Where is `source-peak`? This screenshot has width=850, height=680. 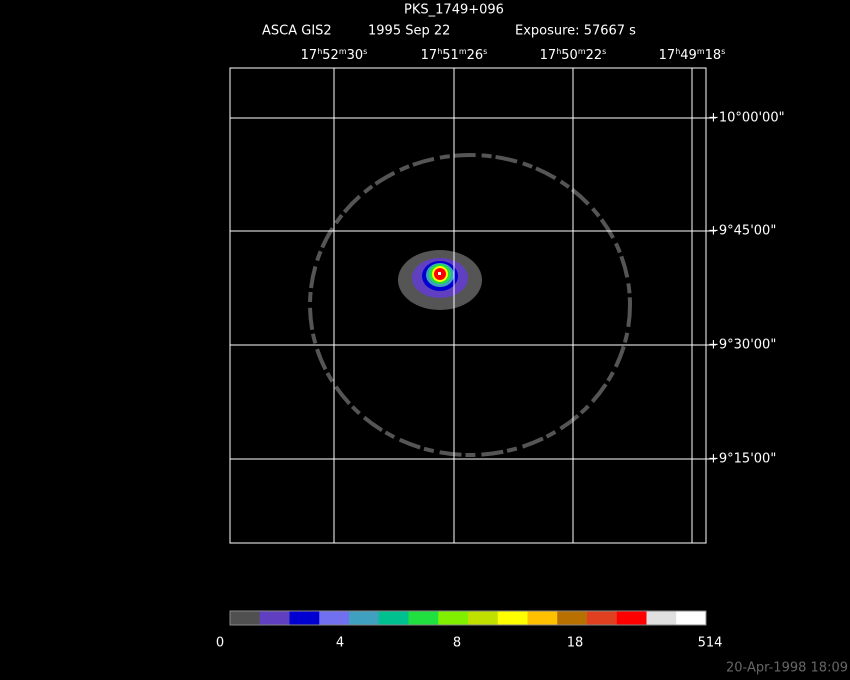 source-peak is located at coordinates (439, 273).